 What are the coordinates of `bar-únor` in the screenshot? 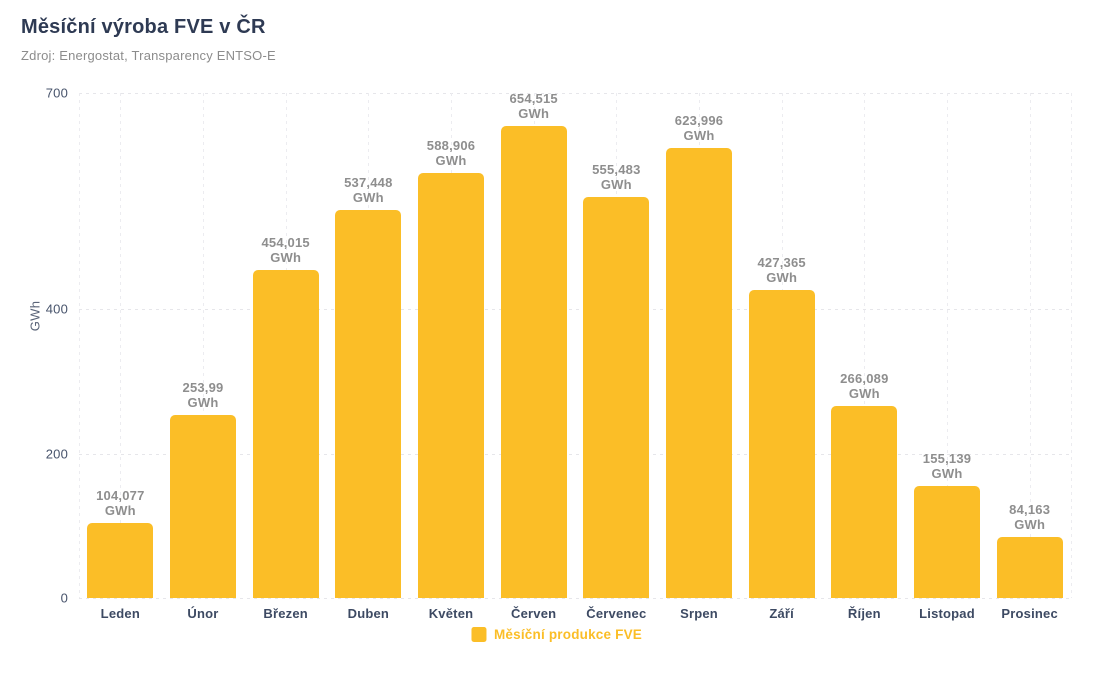 It's located at (203, 506).